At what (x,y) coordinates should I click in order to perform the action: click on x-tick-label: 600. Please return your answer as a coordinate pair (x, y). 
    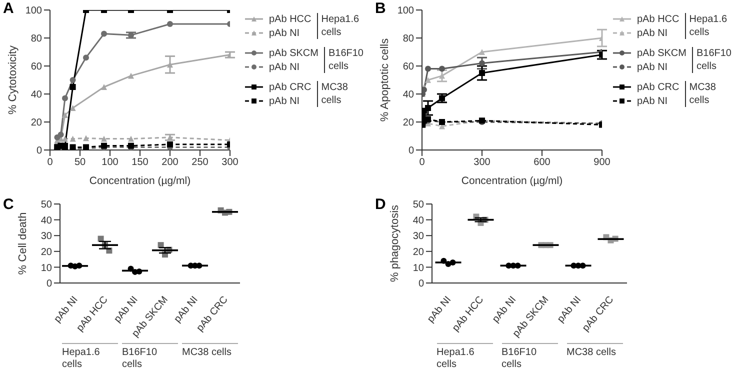
    Looking at the image, I should click on (542, 162).